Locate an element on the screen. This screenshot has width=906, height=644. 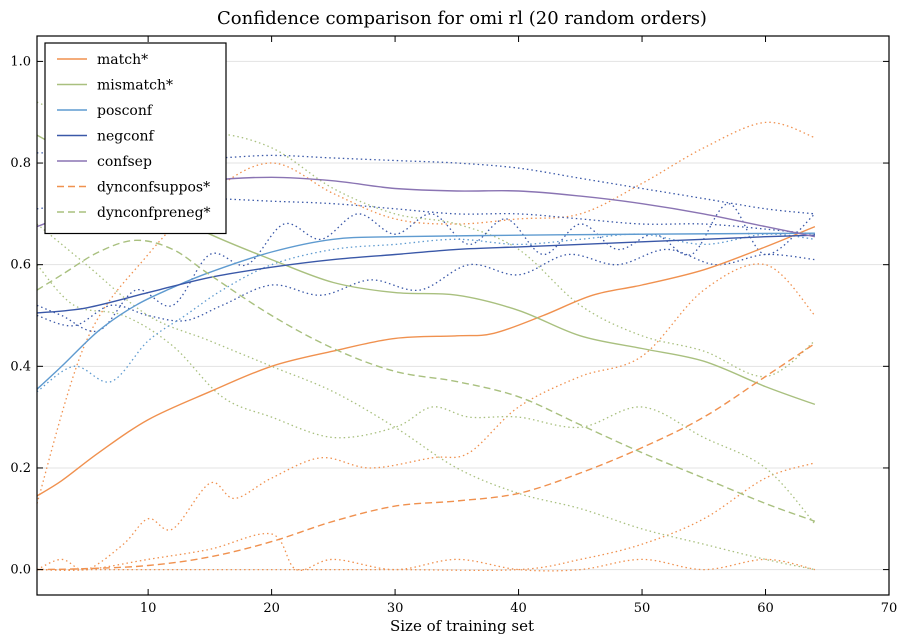
legend-label: negconf is located at coordinates (126, 137).